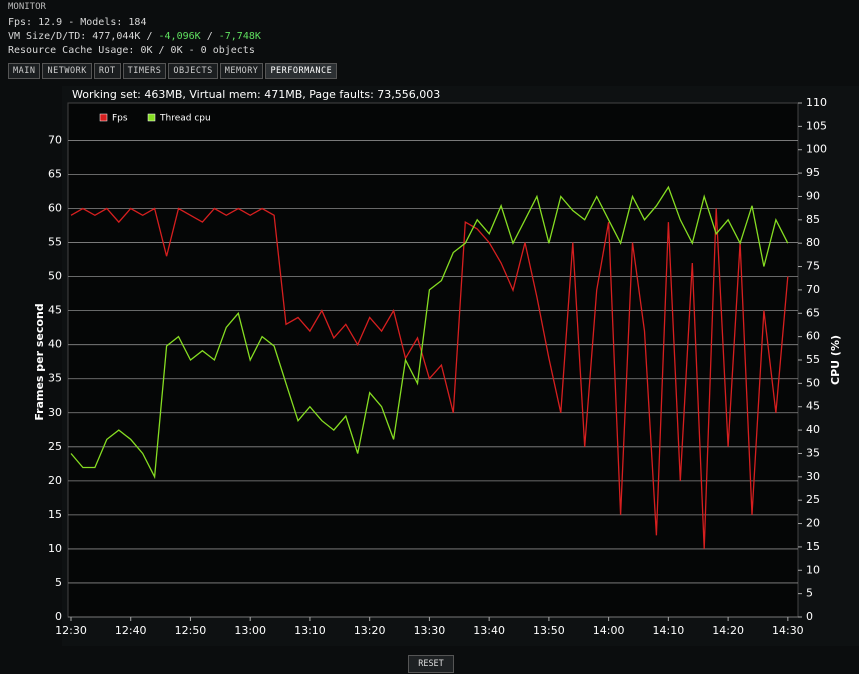  Describe the element at coordinates (816, 125) in the screenshot. I see `y2-tick-label: 105` at that location.